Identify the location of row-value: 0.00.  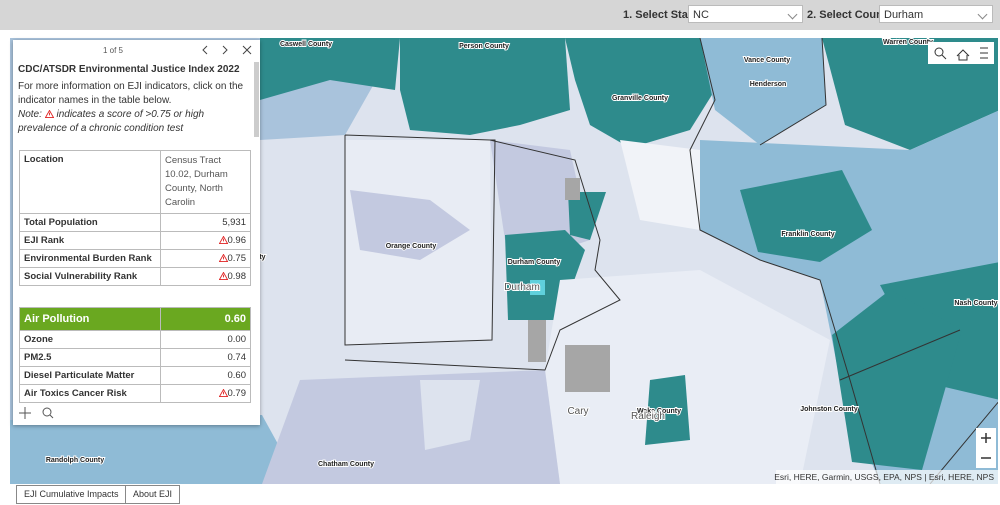
(205, 339).